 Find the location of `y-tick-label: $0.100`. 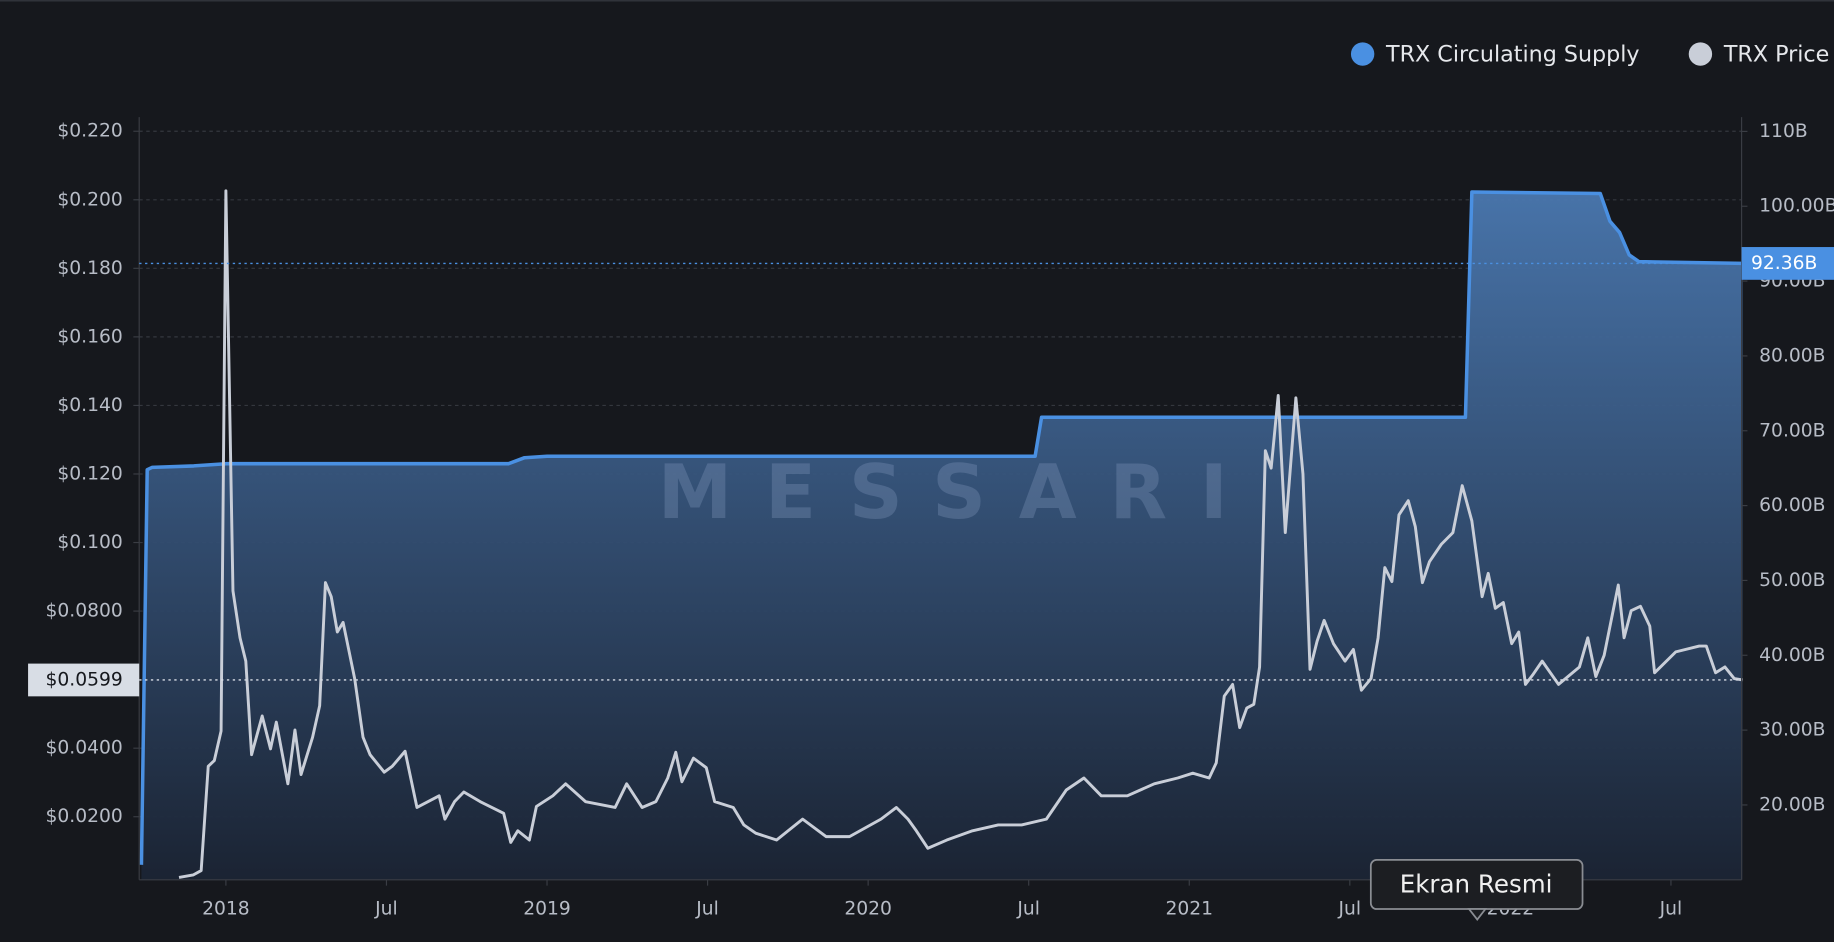

y-tick-label: $0.100 is located at coordinates (89, 542).